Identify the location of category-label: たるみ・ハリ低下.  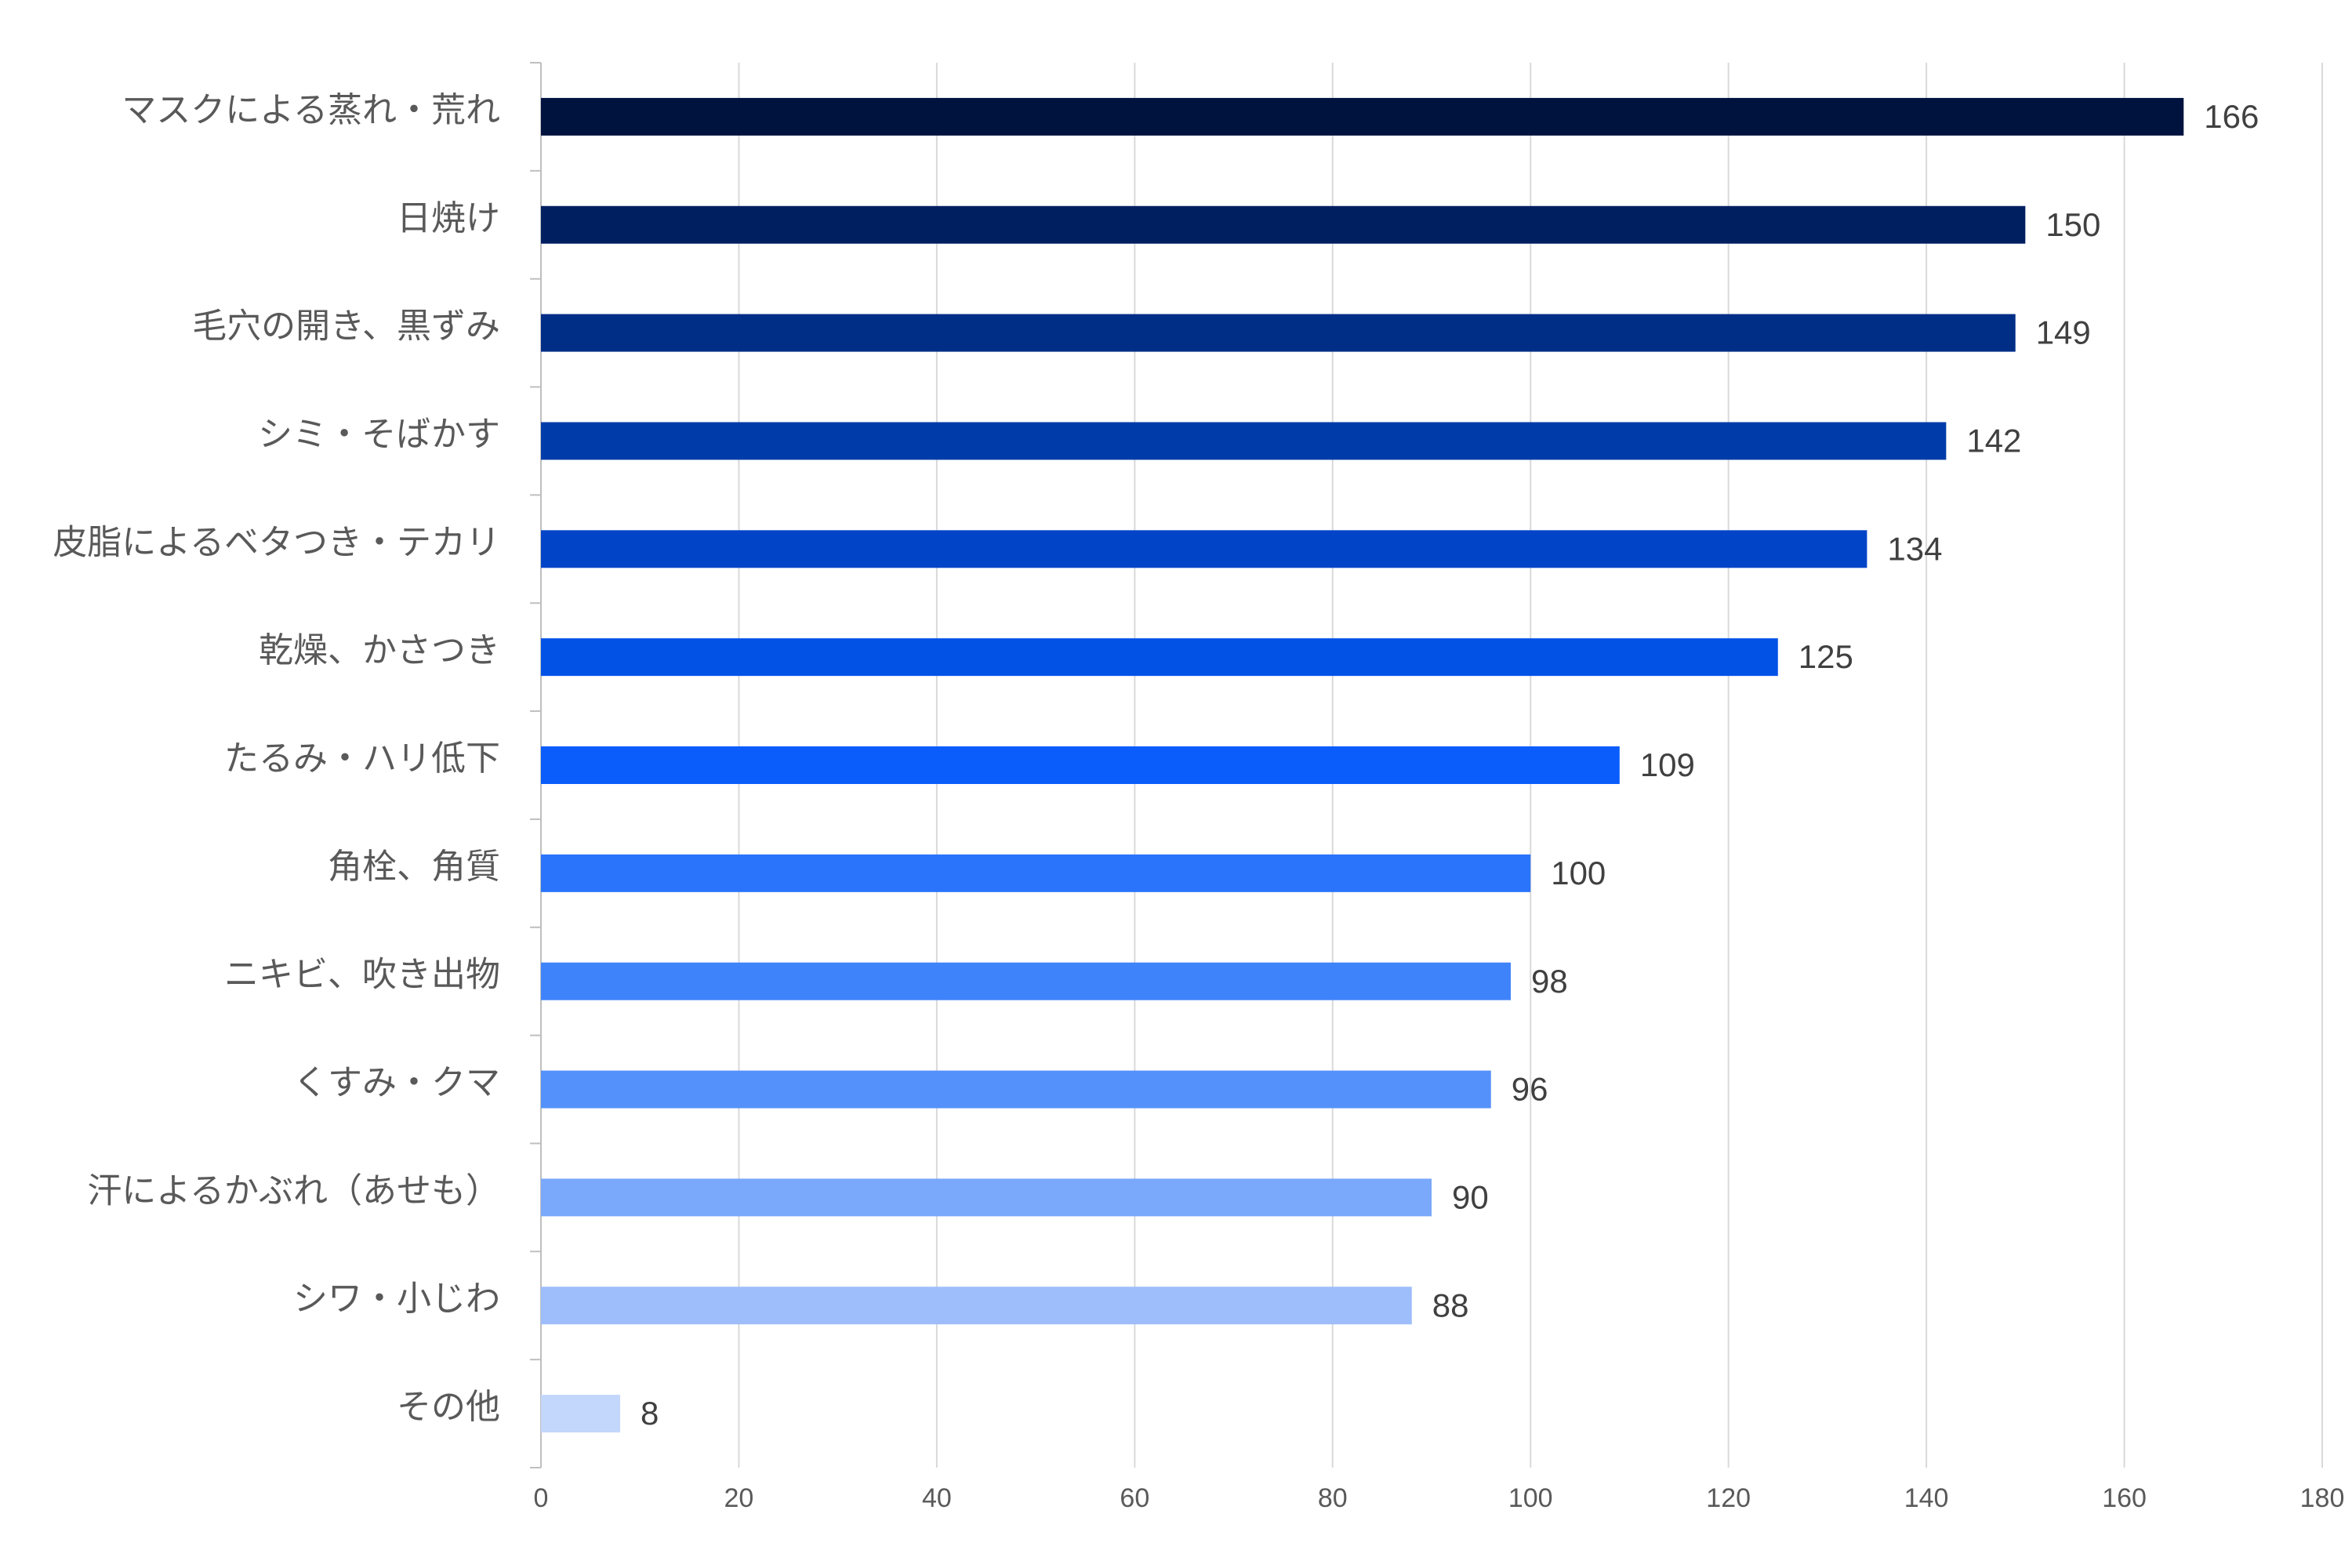
(362, 759).